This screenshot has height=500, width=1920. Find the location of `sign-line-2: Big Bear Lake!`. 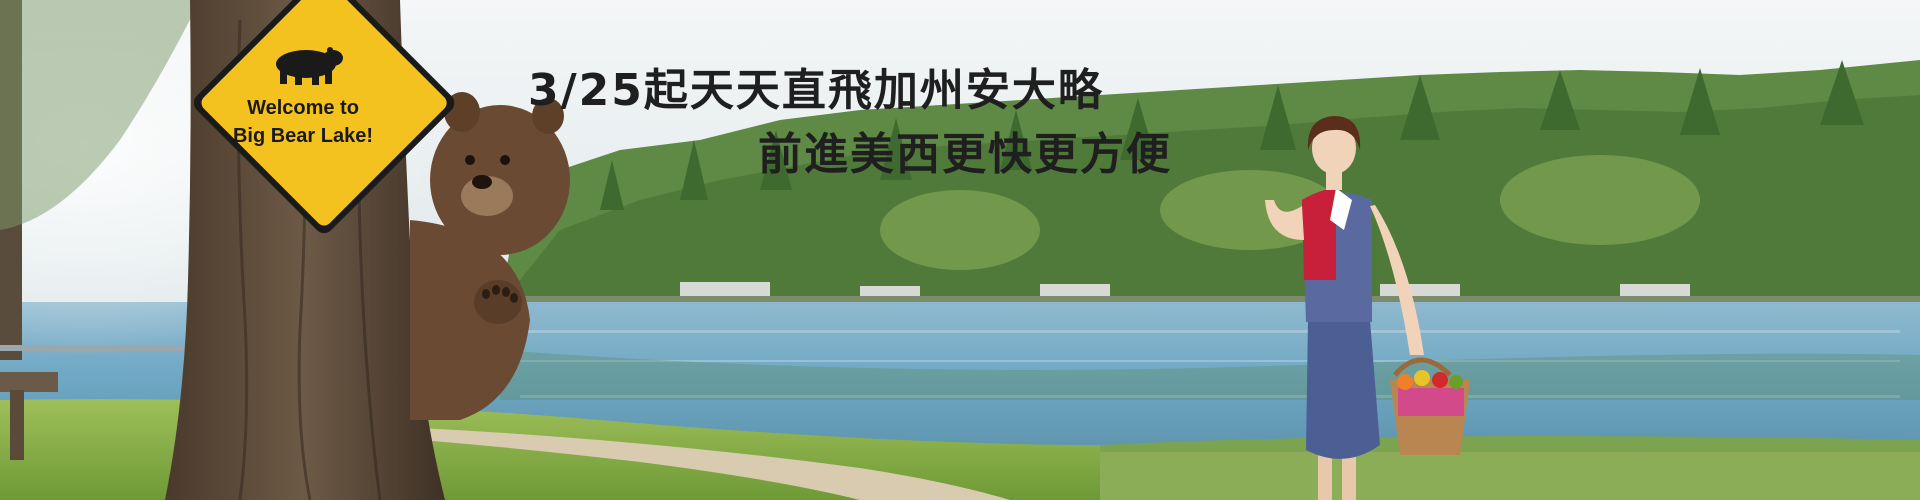

sign-line-2: Big Bear Lake! is located at coordinates (303, 136).